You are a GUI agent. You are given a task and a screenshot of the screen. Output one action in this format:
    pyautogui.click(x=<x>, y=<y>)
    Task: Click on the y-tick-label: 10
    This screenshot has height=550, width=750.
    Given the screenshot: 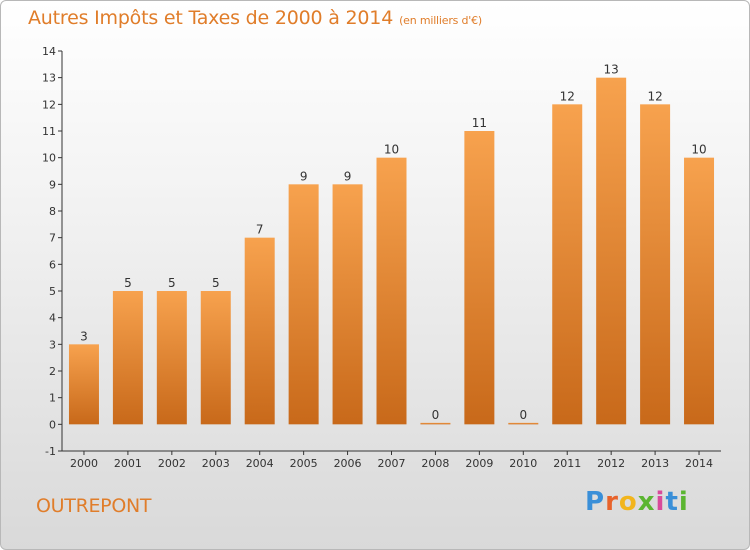 What is the action you would take?
    pyautogui.click(x=49, y=158)
    